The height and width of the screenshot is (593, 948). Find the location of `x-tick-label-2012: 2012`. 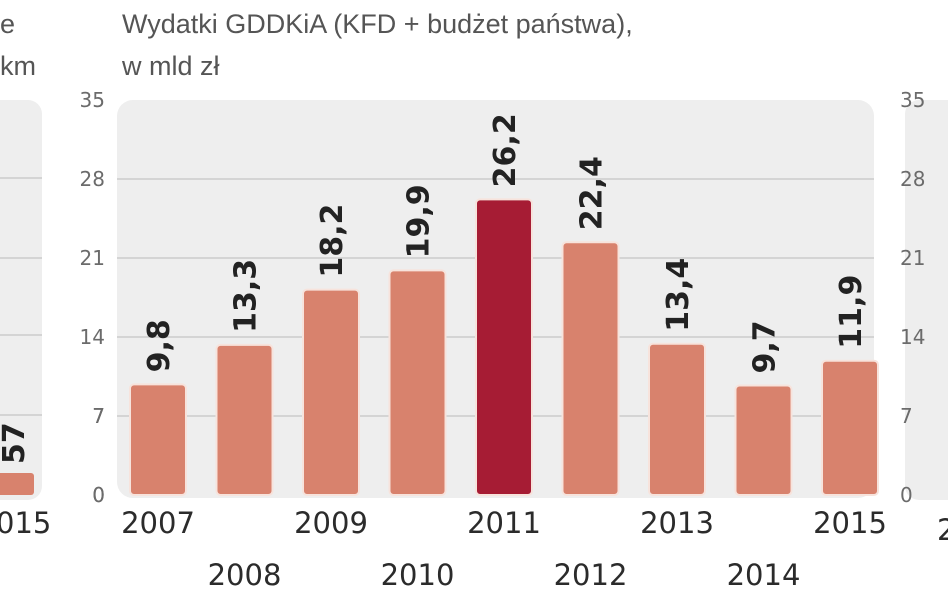

x-tick-label-2012: 2012 is located at coordinates (591, 575).